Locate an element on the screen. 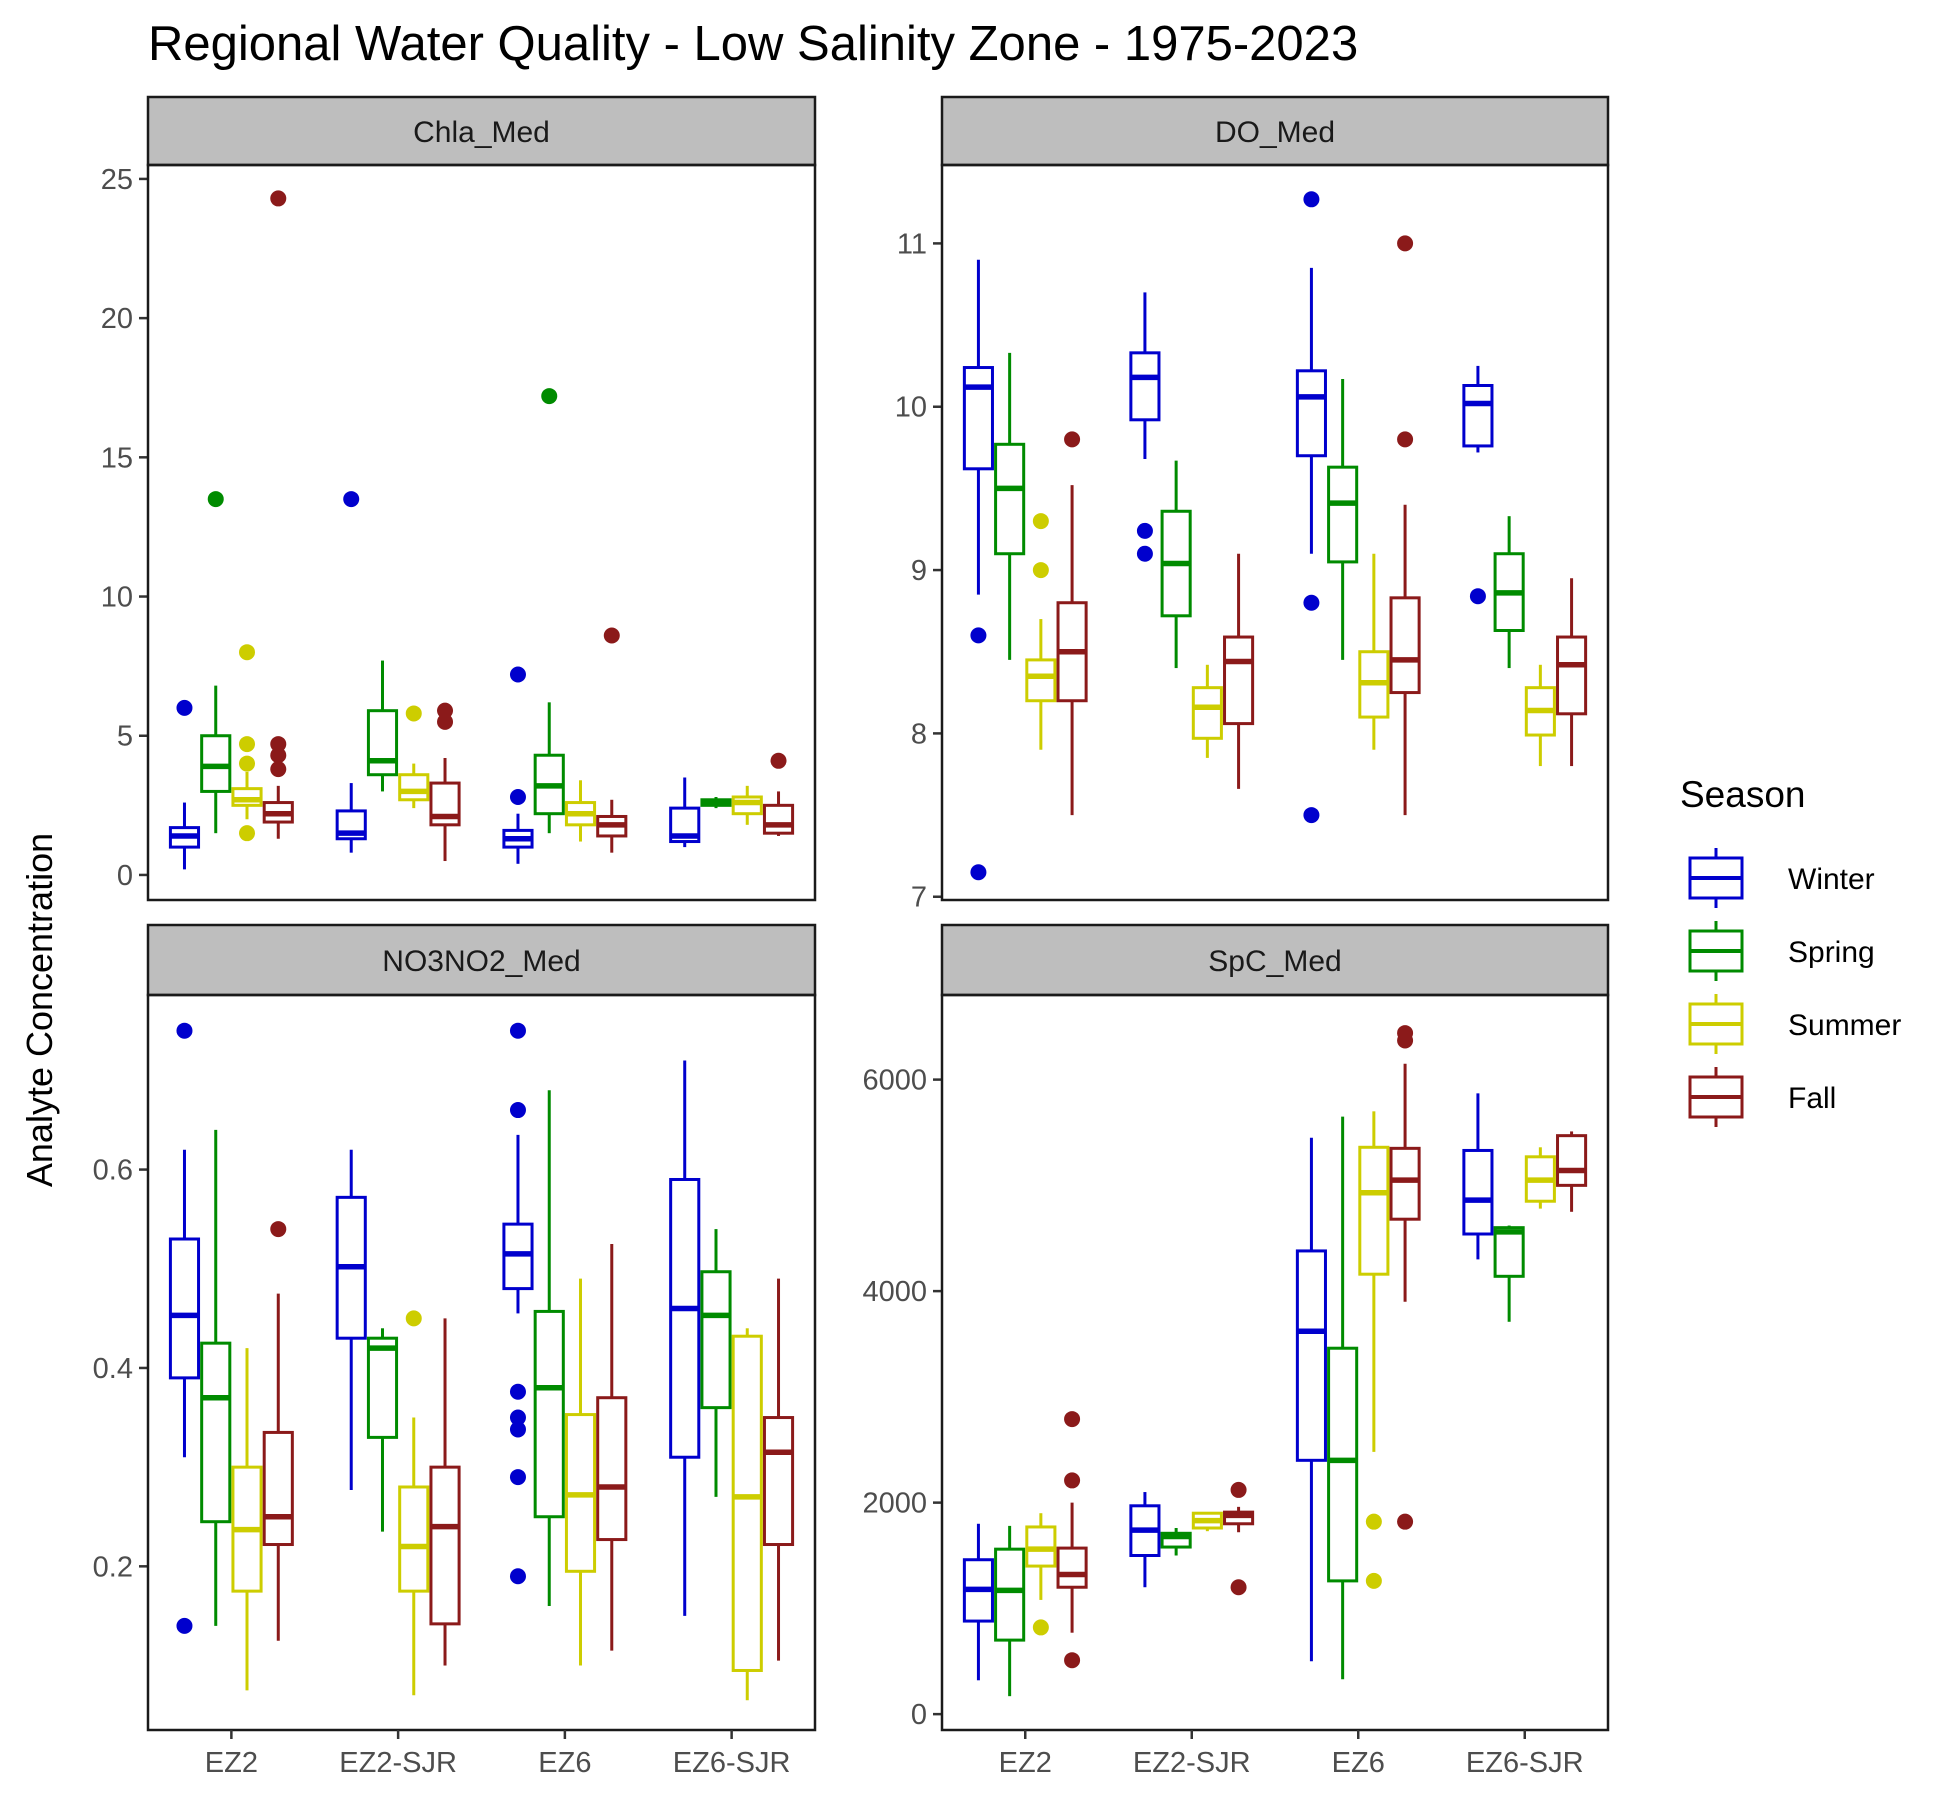 The image size is (1950, 1800). y-tick-label: 5 is located at coordinates (125, 737).